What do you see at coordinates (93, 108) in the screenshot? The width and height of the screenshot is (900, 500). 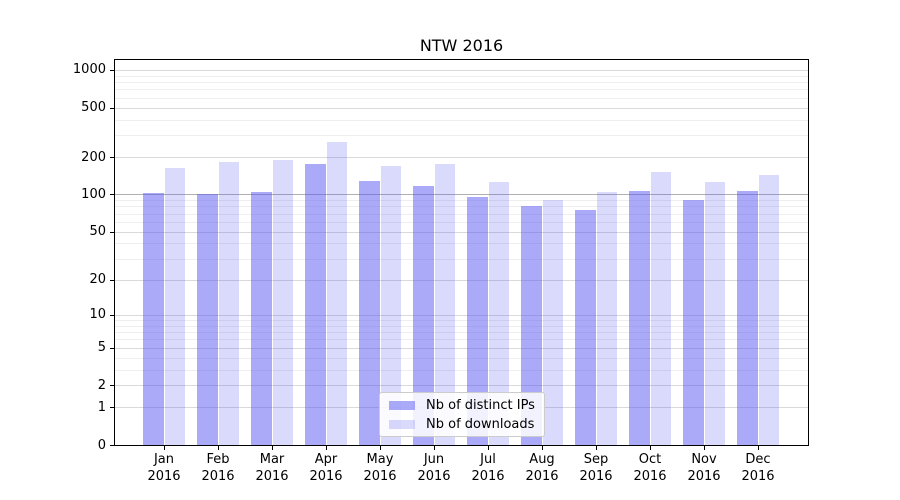 I see `y-tick-label: 500` at bounding box center [93, 108].